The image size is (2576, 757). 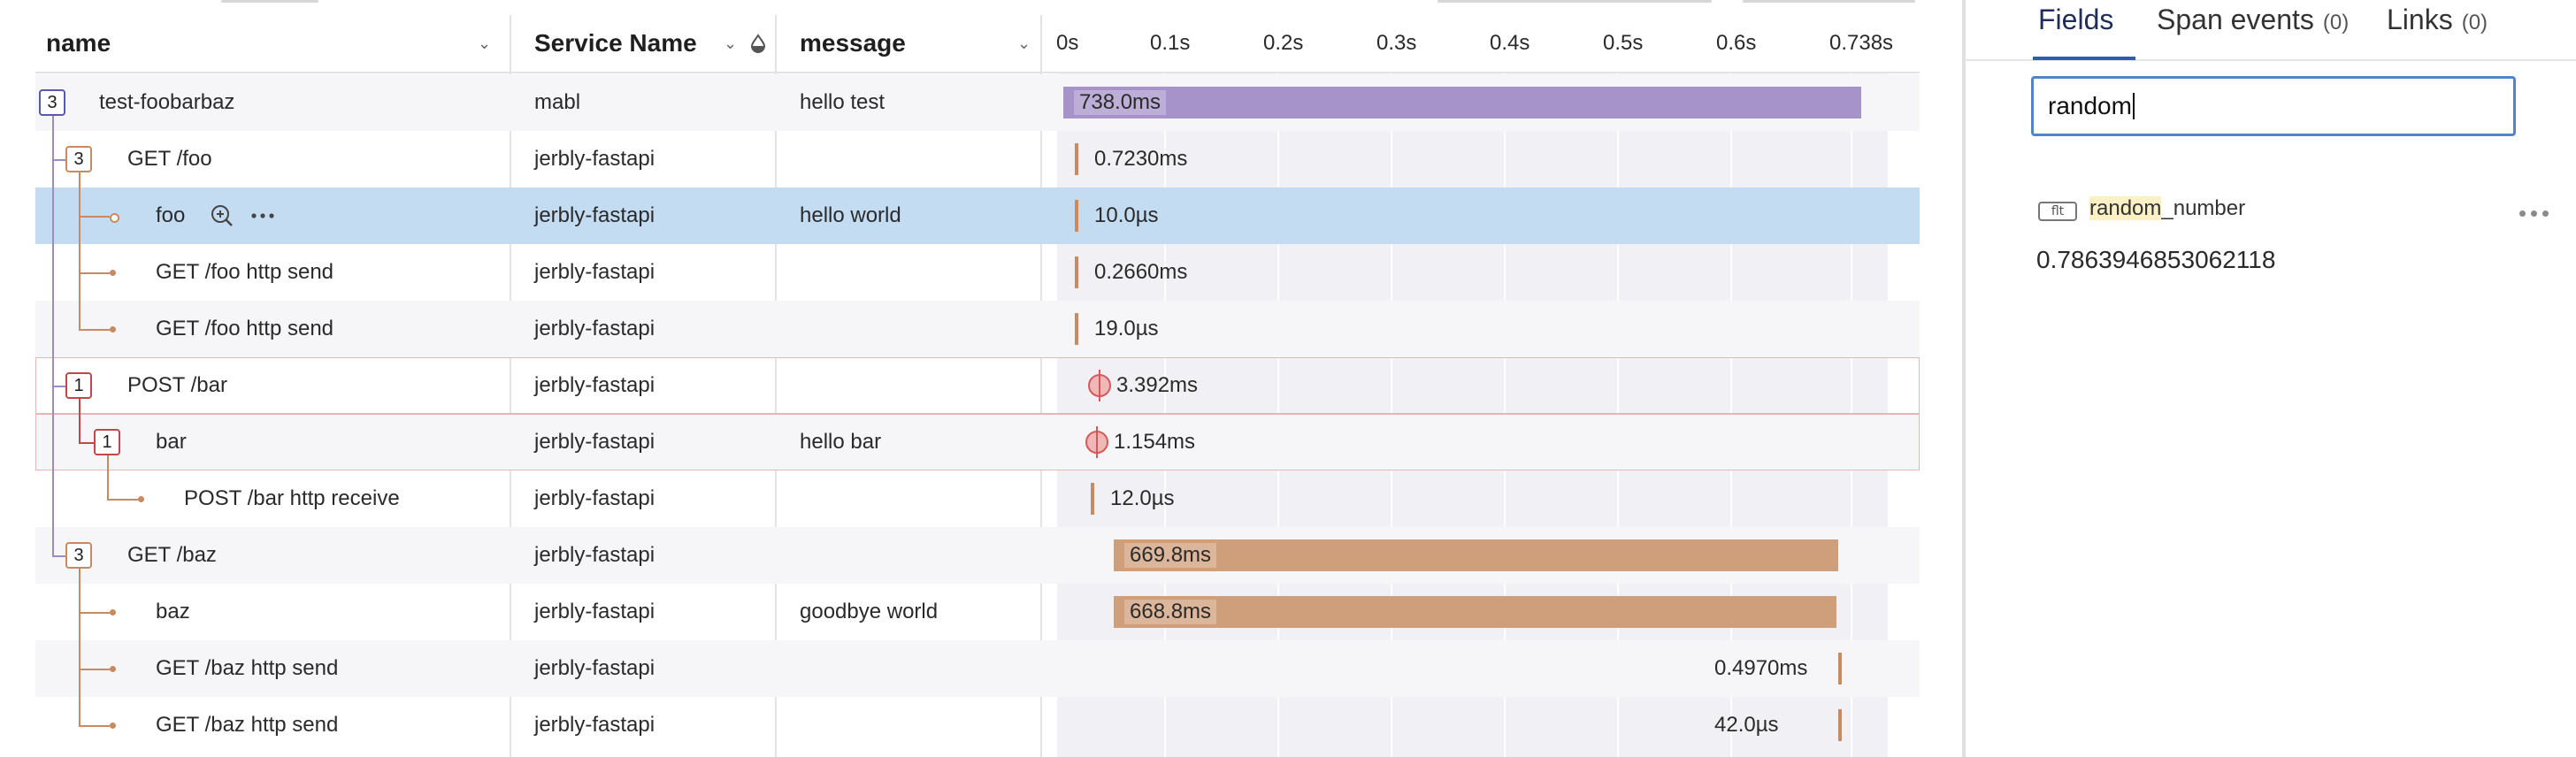 I want to click on span-row: 3 GET /foo jerbly-fastapi, so click(x=977, y=159).